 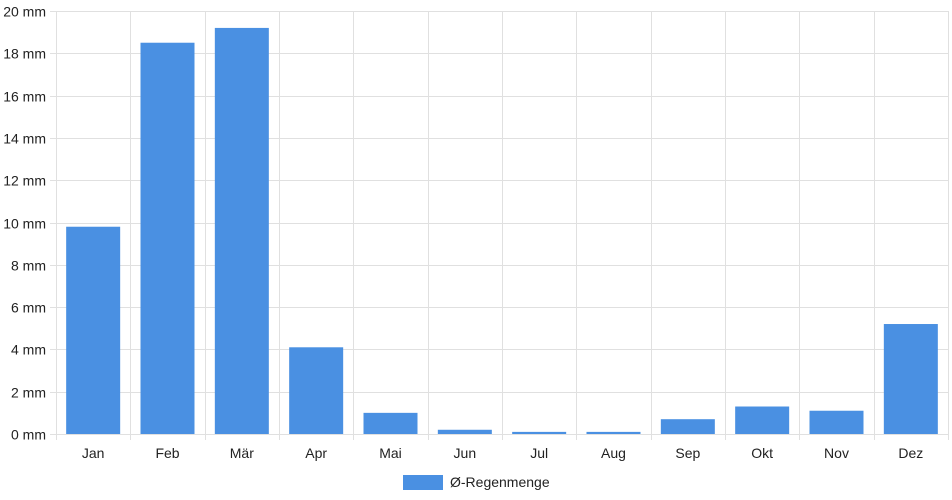 I want to click on legend: Ø-Regenmenge, so click(x=476, y=482).